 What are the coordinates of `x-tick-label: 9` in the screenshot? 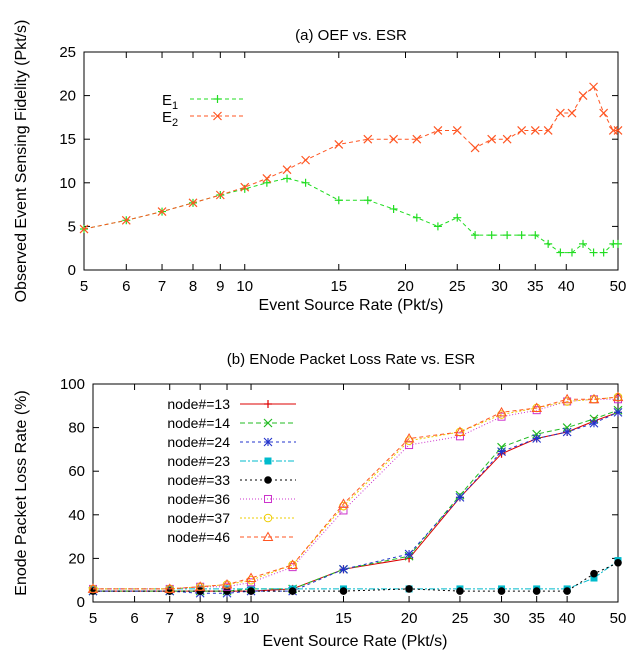 It's located at (227, 618).